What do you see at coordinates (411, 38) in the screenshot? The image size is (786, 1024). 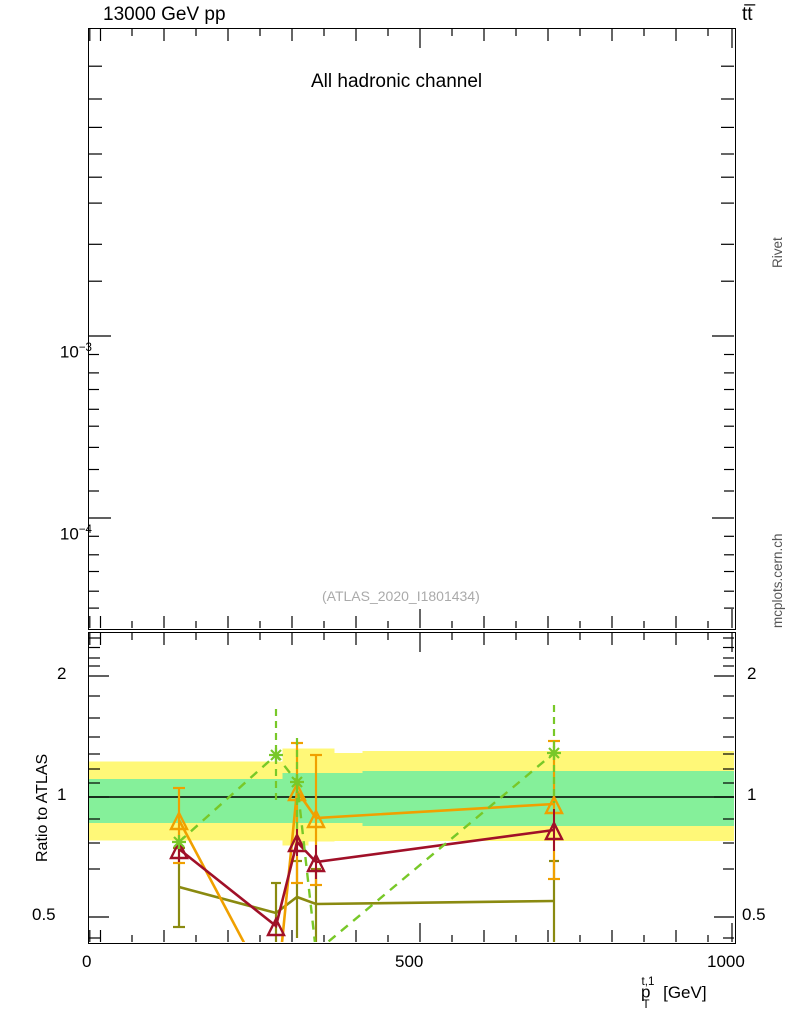 I see `main-top-ticks` at bounding box center [411, 38].